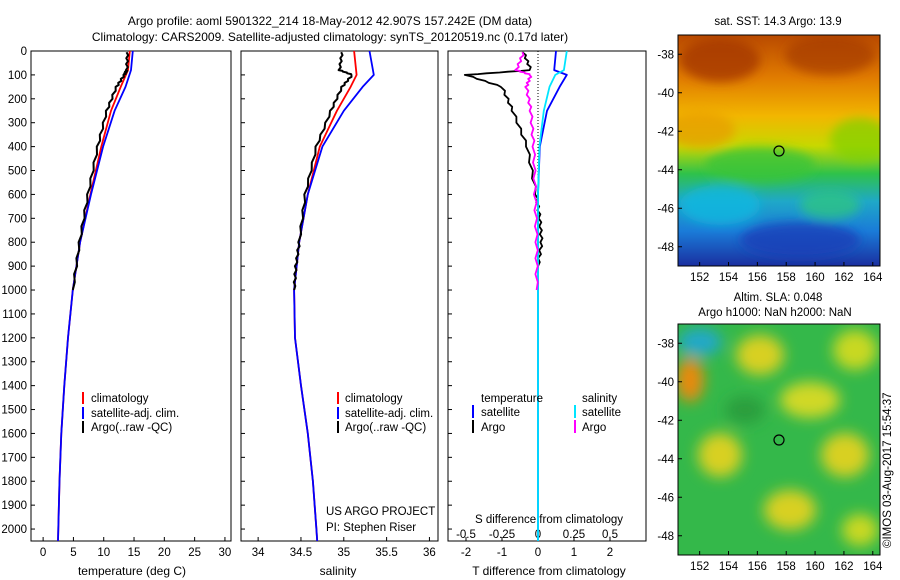  What do you see at coordinates (665, 171) in the screenshot?
I see `sst-lat-label: -44` at bounding box center [665, 171].